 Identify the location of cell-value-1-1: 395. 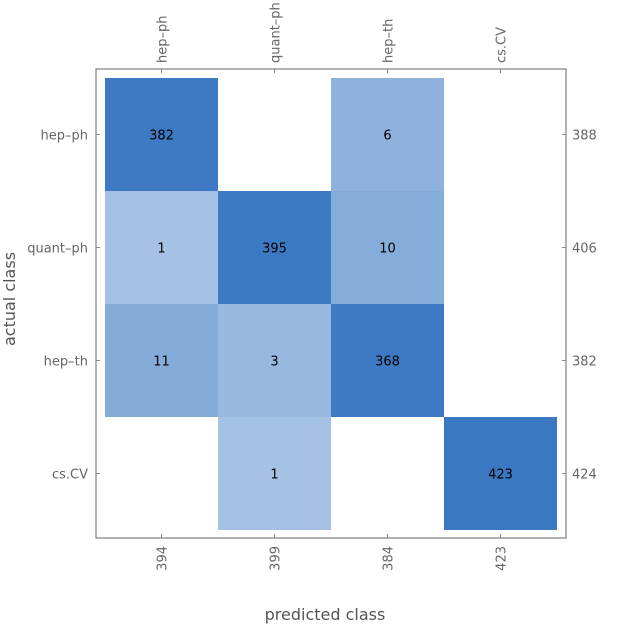
(274, 249).